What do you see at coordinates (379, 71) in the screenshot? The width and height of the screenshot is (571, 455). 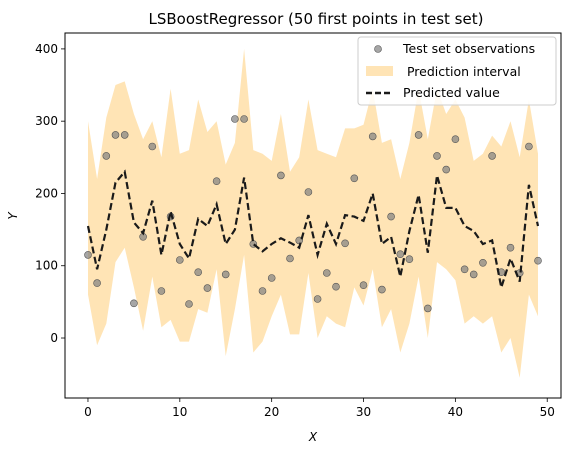 I see `legend-interval-swatch` at bounding box center [379, 71].